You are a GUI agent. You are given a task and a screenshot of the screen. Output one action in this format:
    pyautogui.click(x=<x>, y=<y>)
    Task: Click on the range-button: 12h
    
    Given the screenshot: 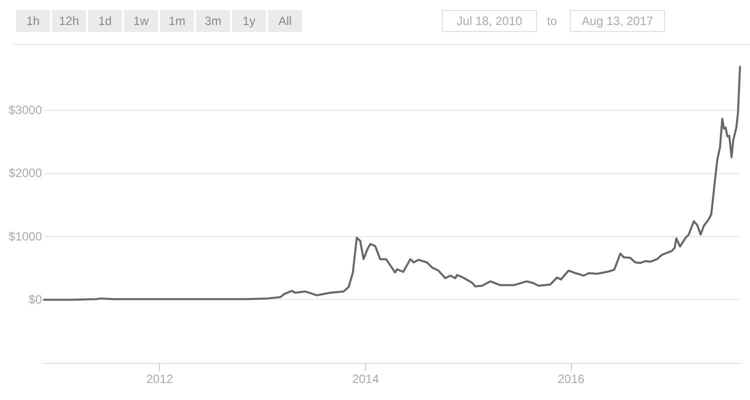 What is the action you would take?
    pyautogui.click(x=69, y=21)
    